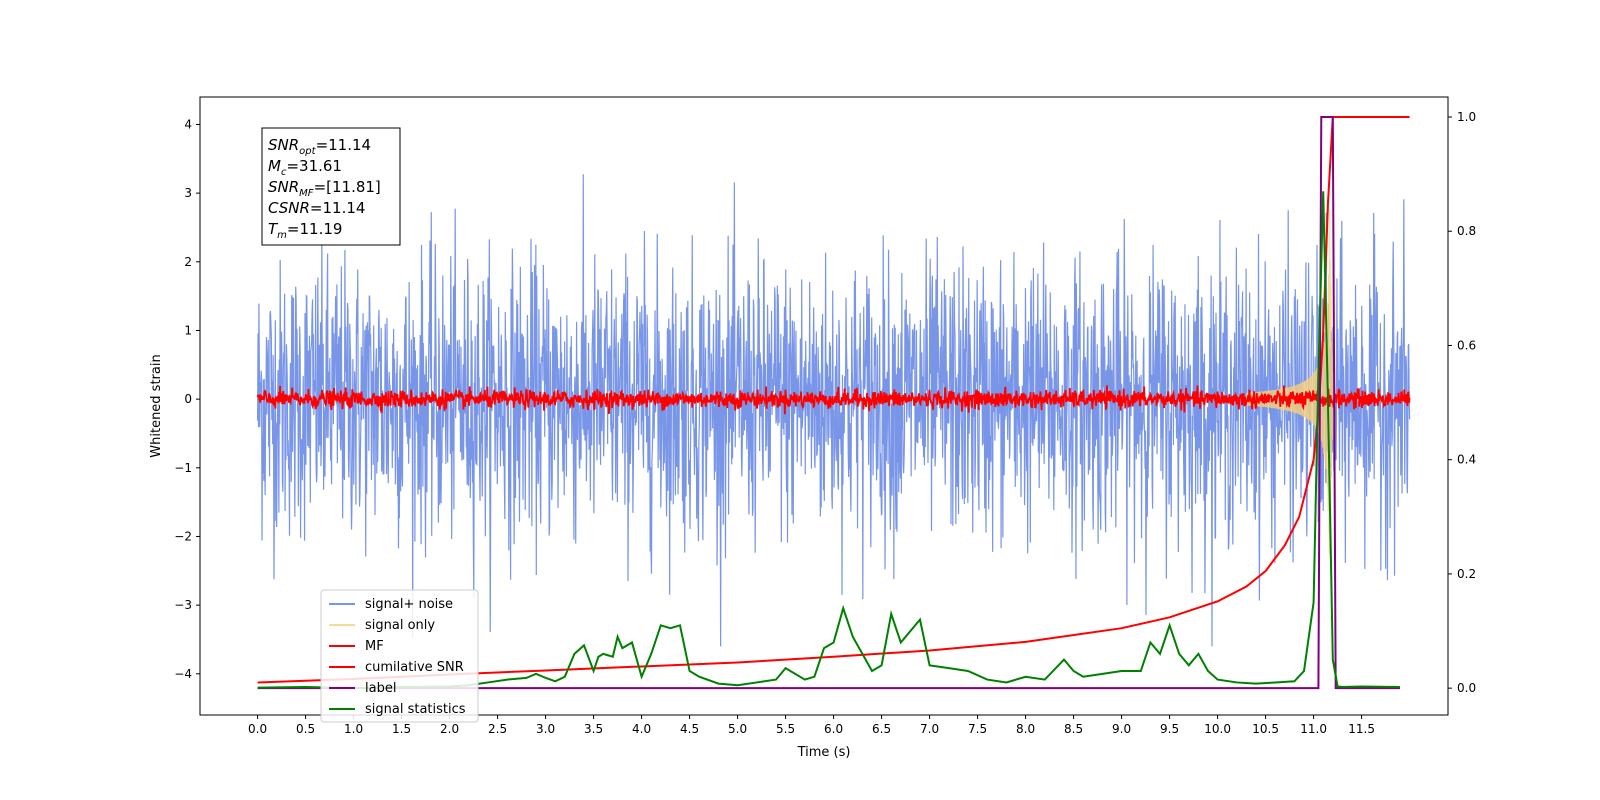 The width and height of the screenshot is (1600, 800). Describe the element at coordinates (314, 166) in the screenshot. I see `annotation-value: =31.61` at that location.